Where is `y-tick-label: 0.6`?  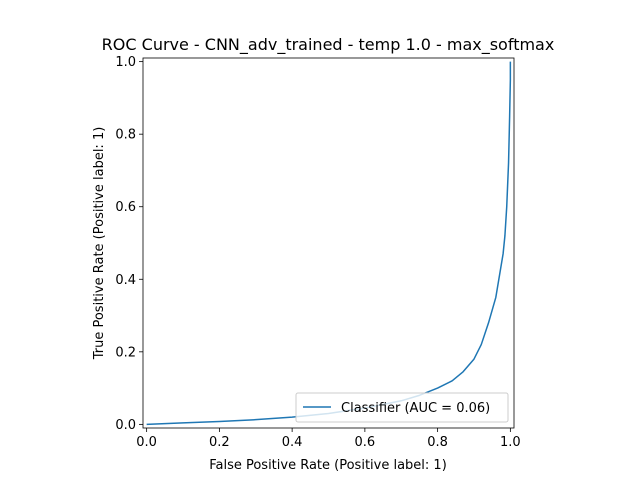
y-tick-label: 0.6 is located at coordinates (125, 207).